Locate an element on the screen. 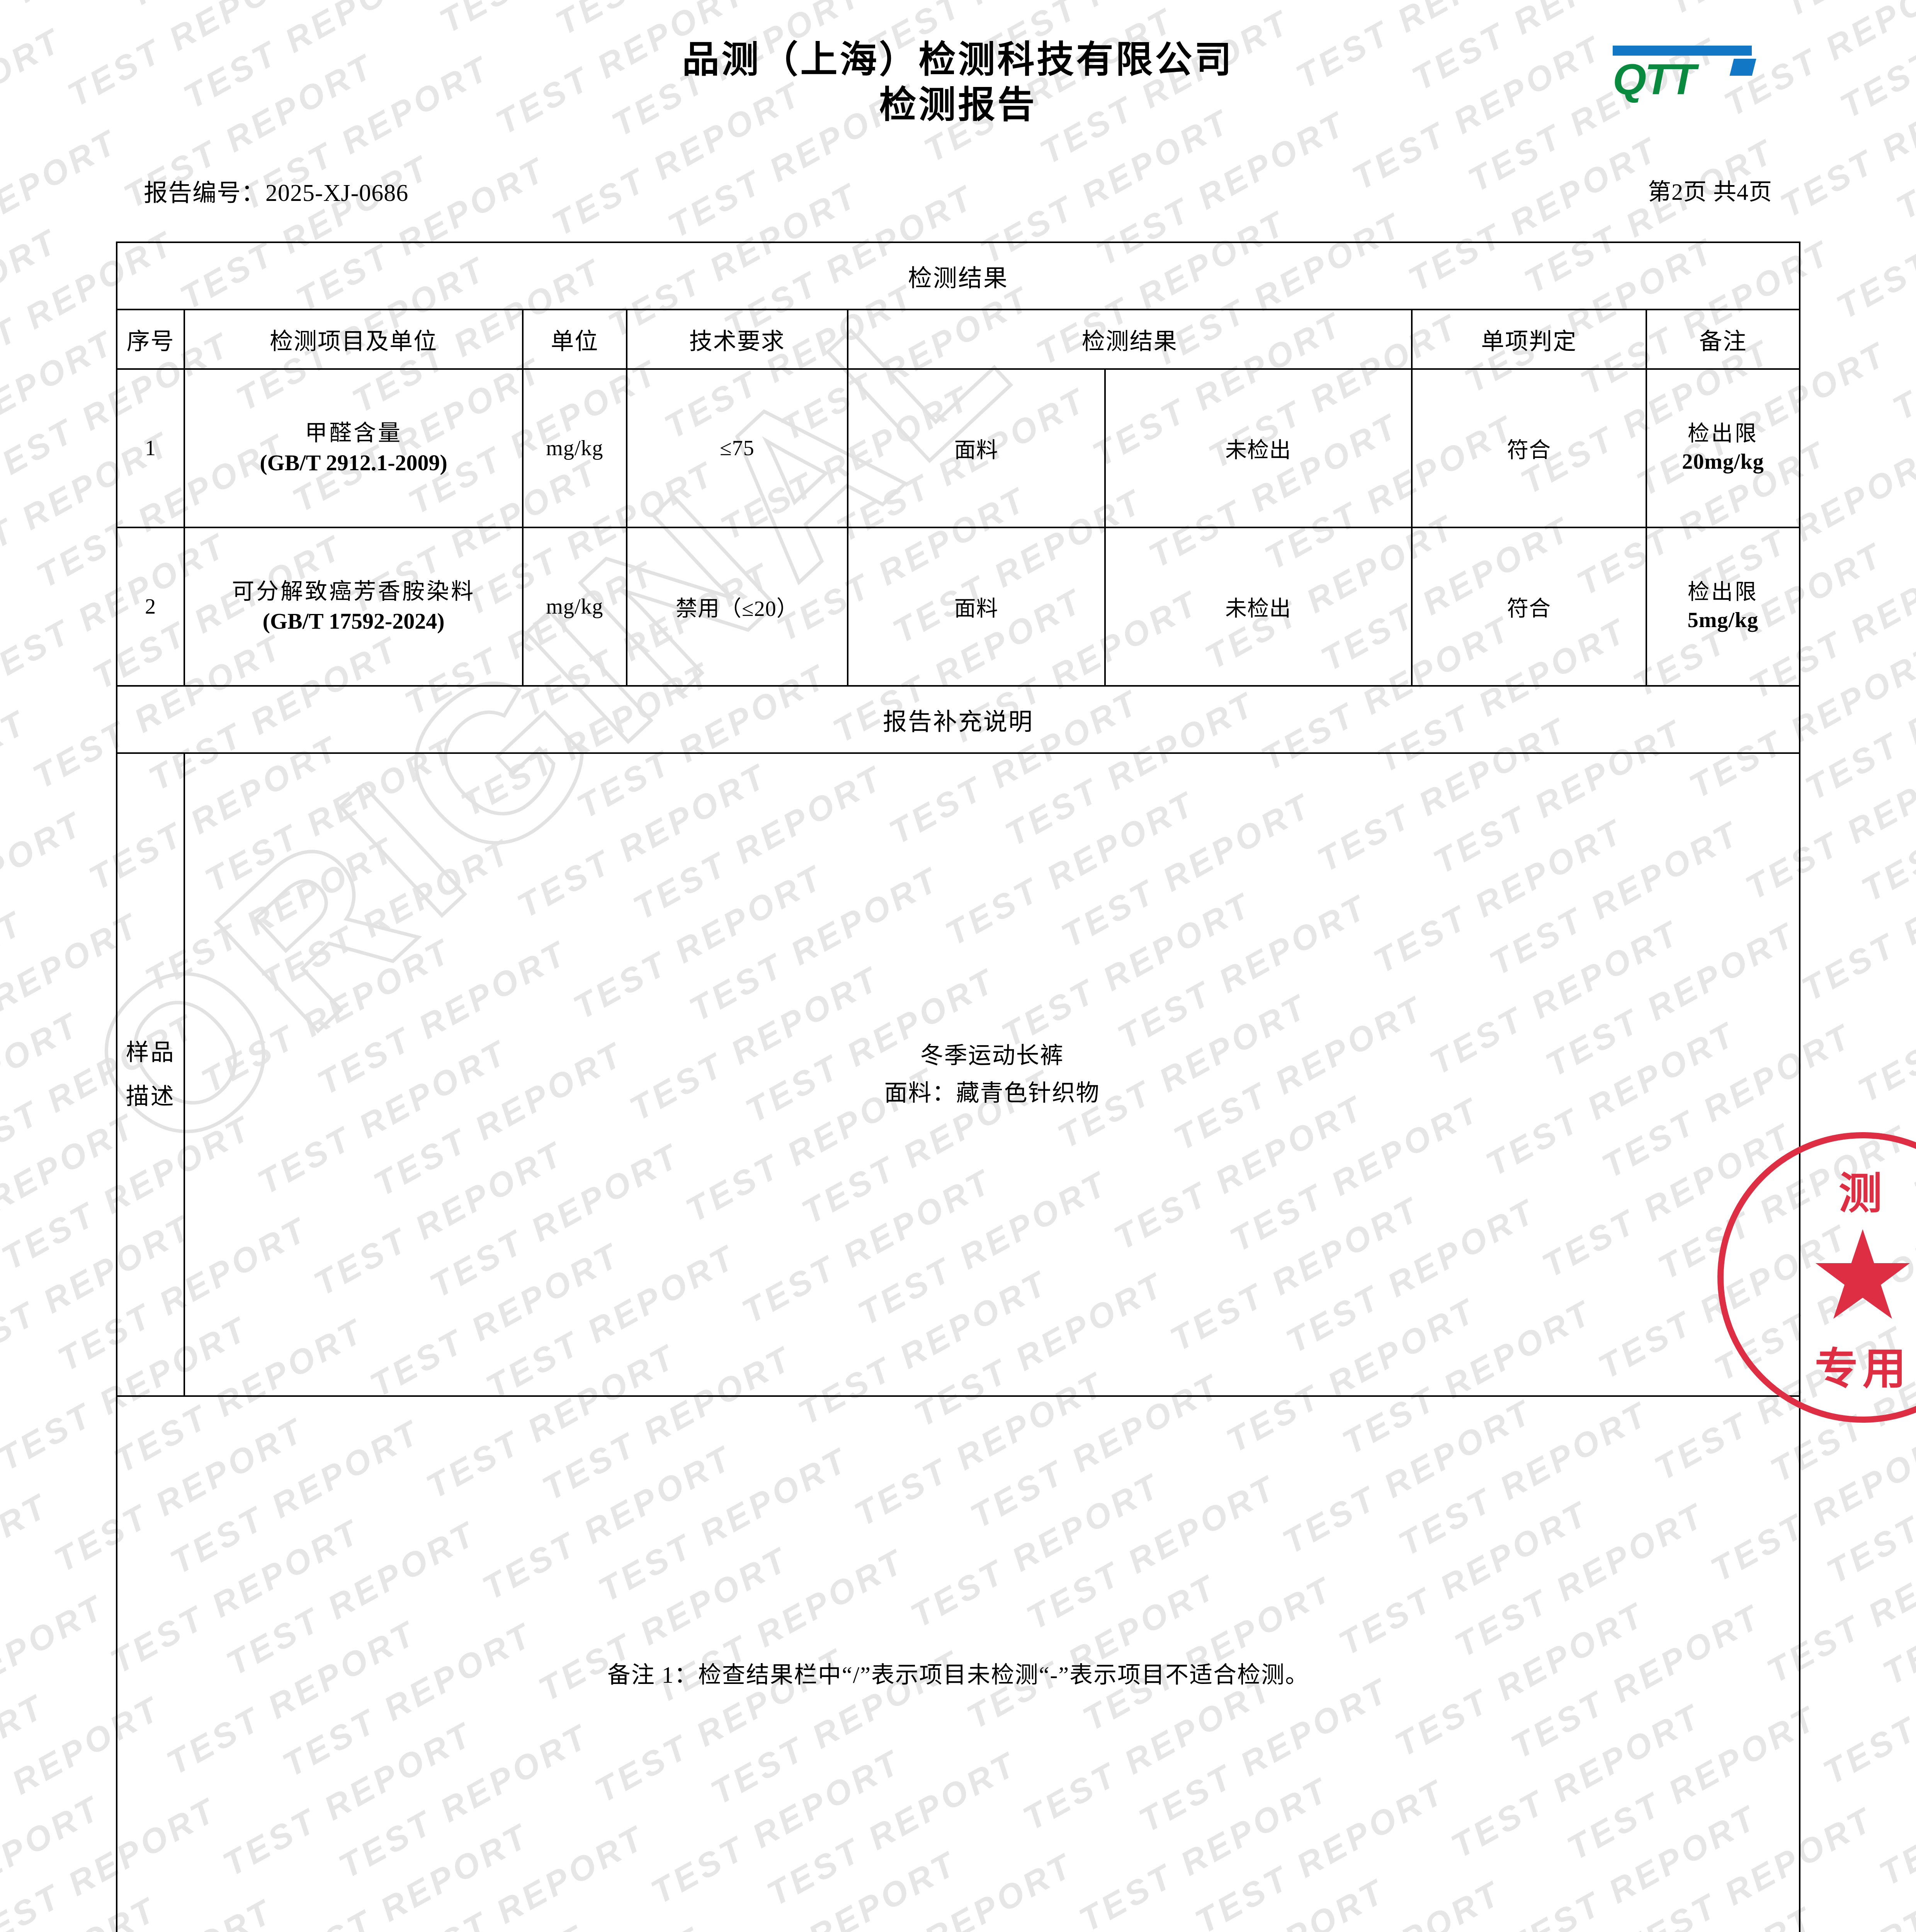  page-title: 检测报告 is located at coordinates (958, 105).